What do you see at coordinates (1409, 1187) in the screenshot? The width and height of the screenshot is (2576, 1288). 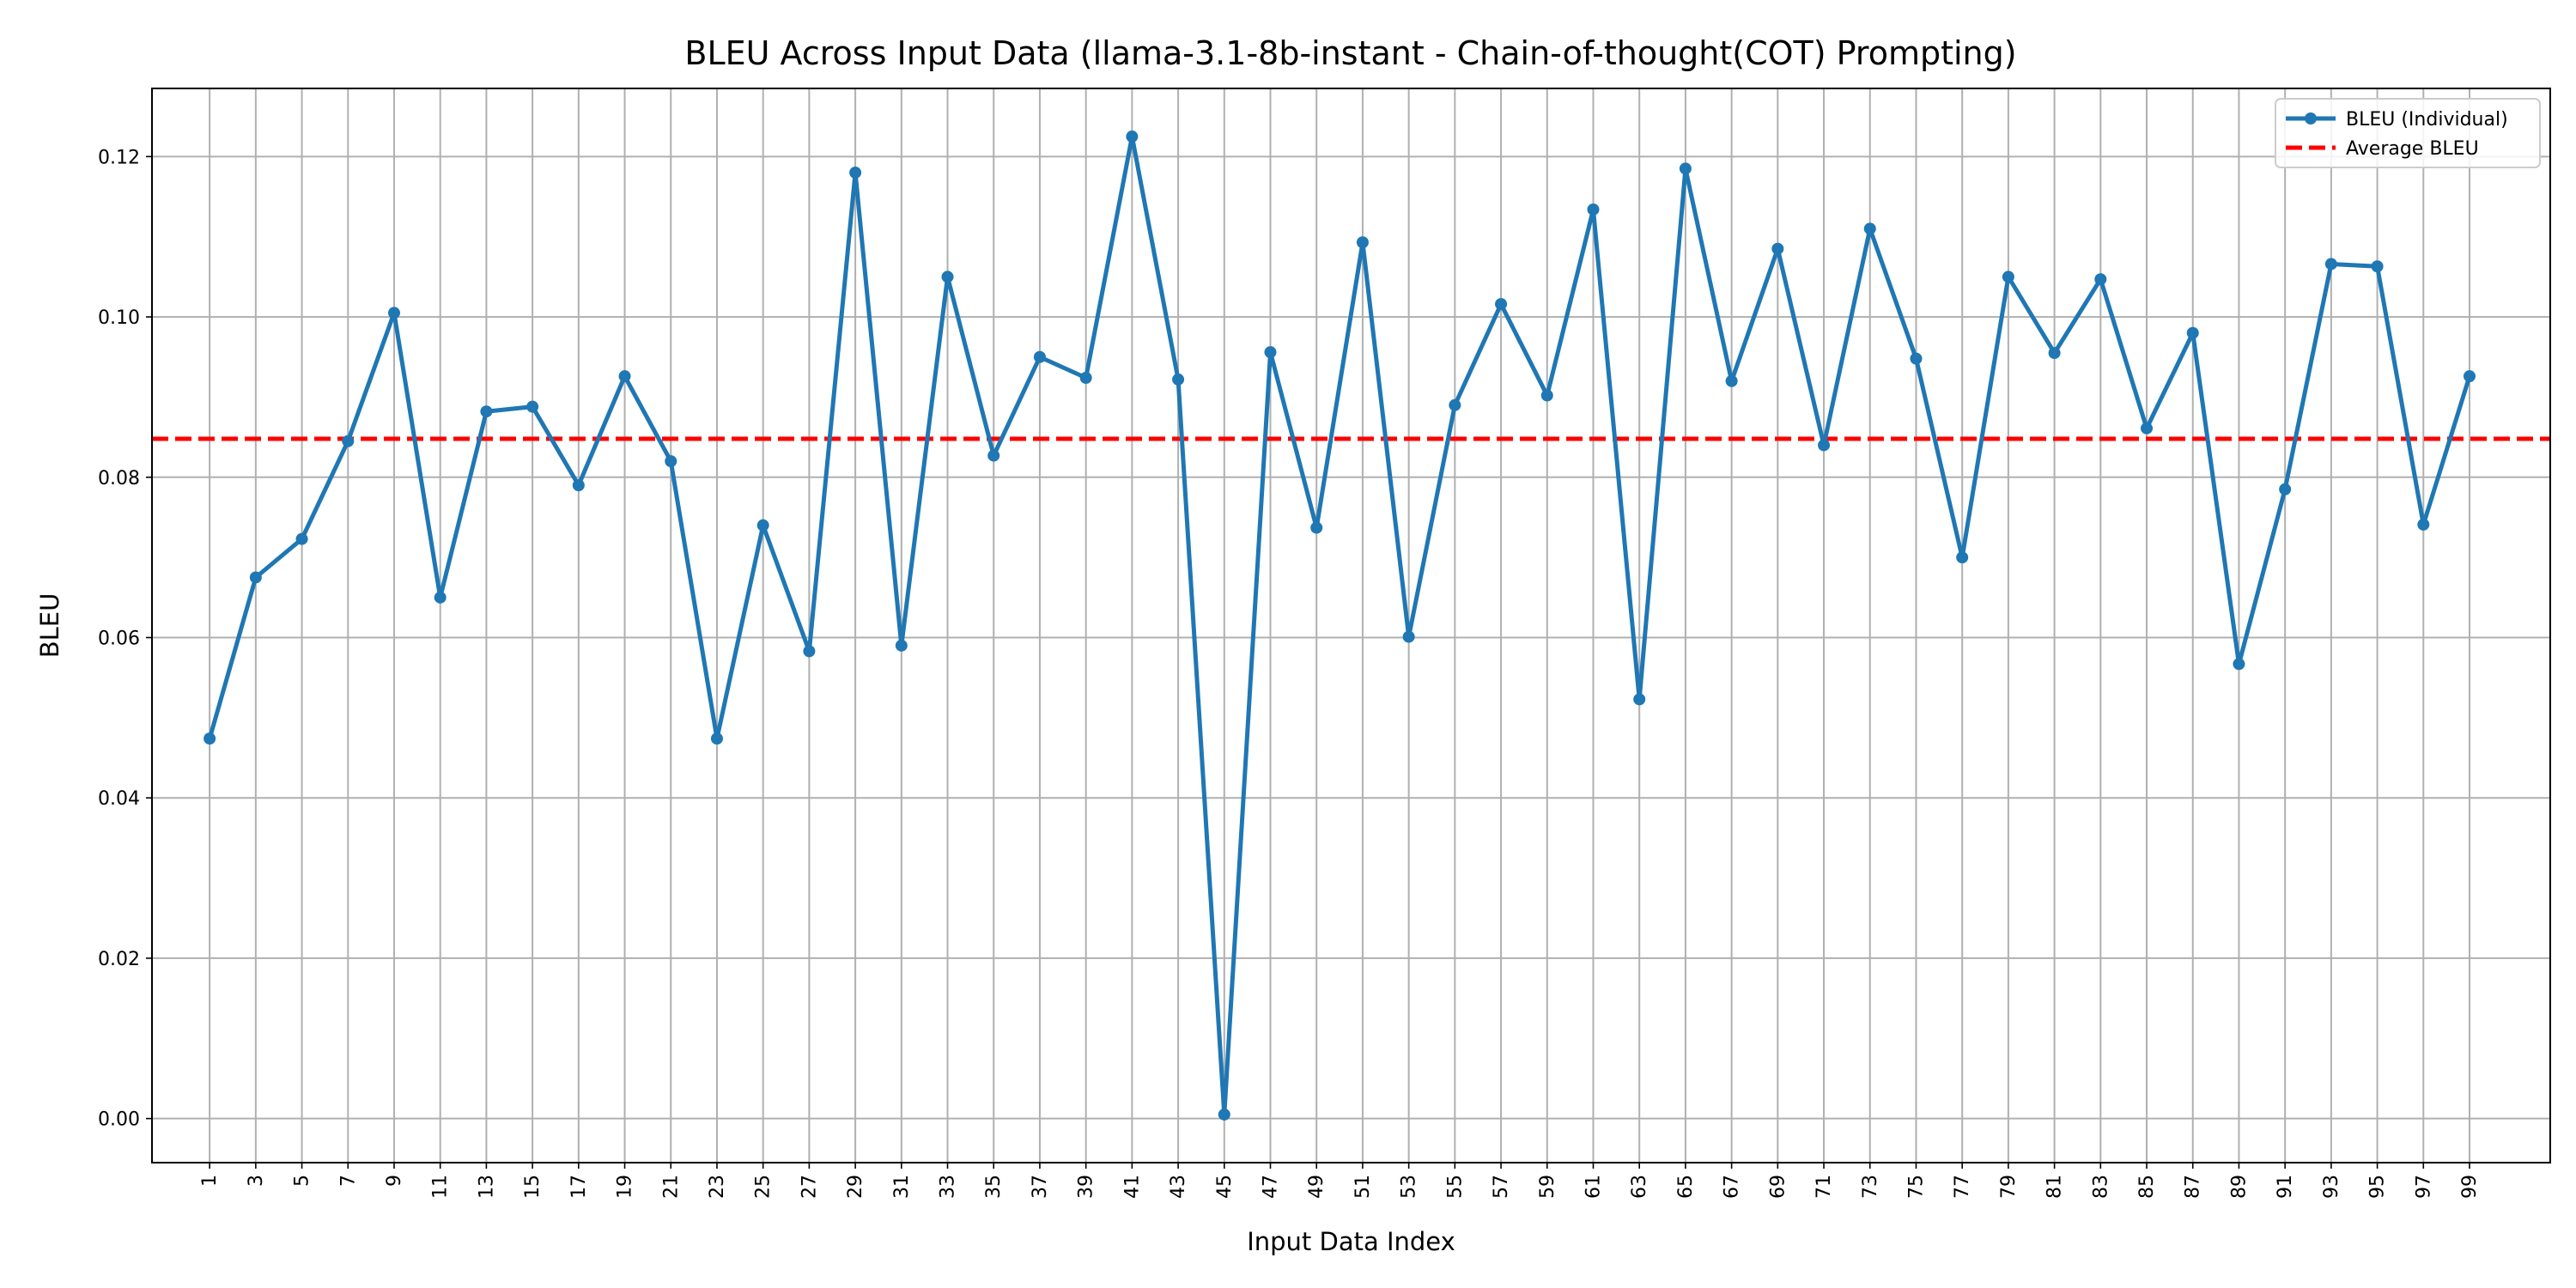 I see `x-tick-label: 53` at bounding box center [1409, 1187].